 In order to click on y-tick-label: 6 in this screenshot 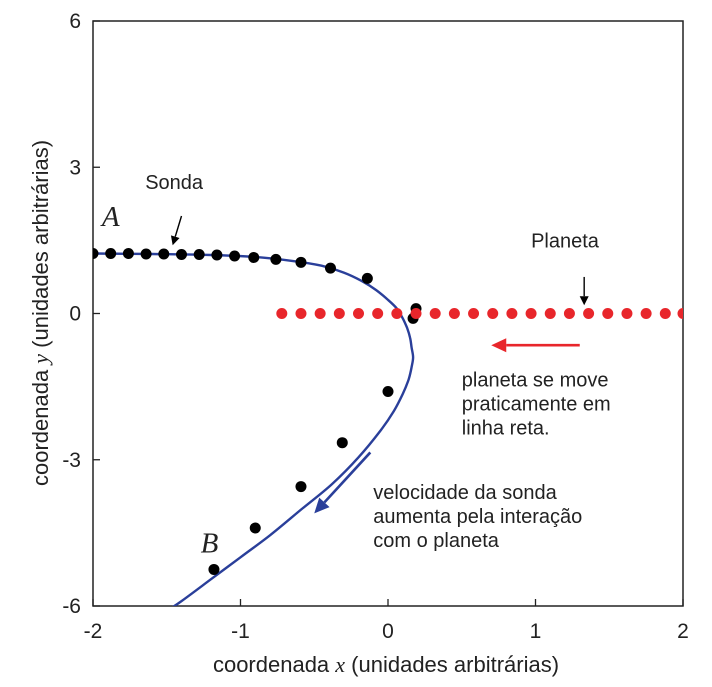, I will do `click(75, 21)`.